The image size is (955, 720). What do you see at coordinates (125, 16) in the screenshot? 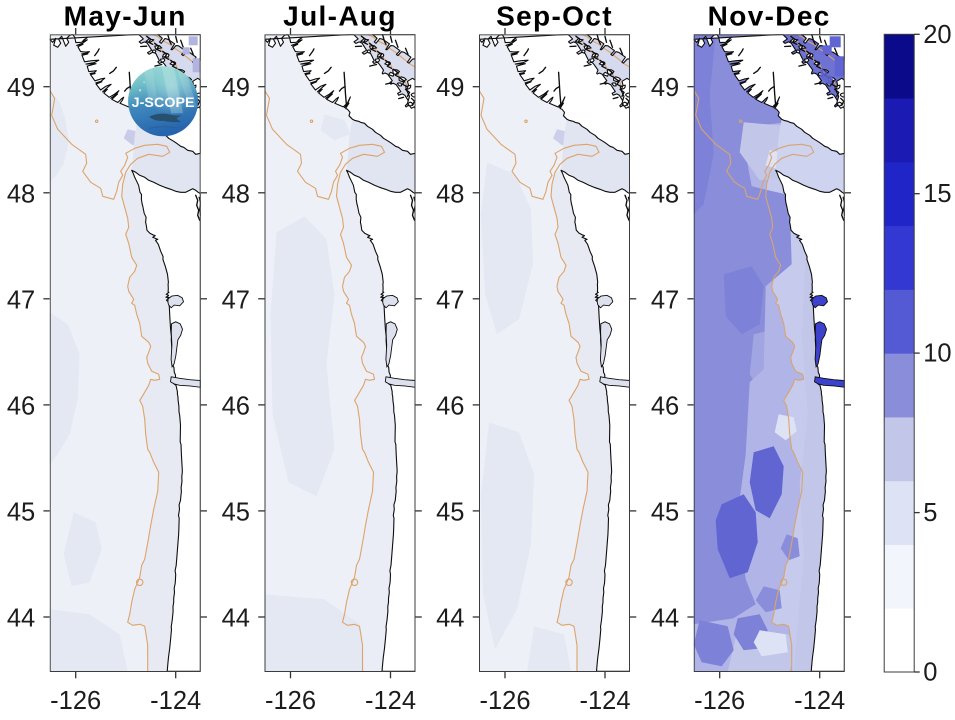
I see `svg-text: May-Jun` at bounding box center [125, 16].